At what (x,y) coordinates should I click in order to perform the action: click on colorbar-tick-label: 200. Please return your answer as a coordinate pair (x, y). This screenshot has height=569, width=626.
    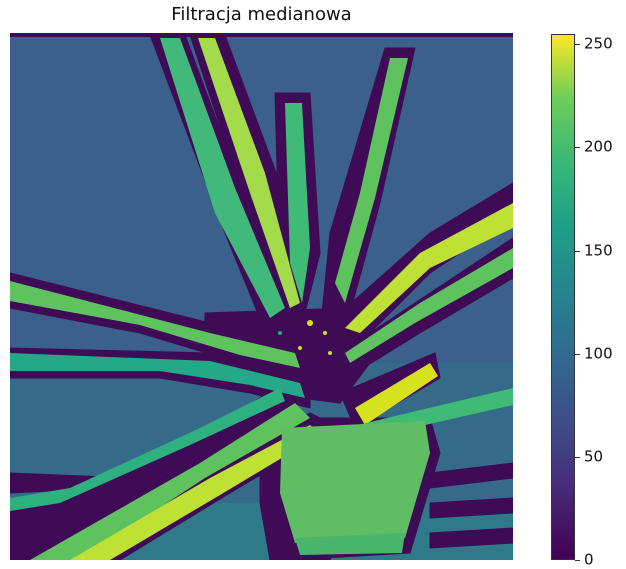
    Looking at the image, I should click on (598, 146).